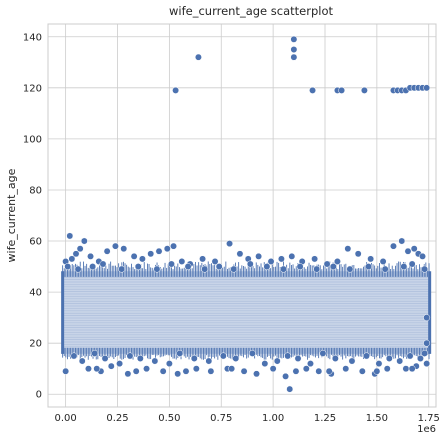 The image size is (446, 441). I want to click on y-tick-label: 140, so click(32, 37).